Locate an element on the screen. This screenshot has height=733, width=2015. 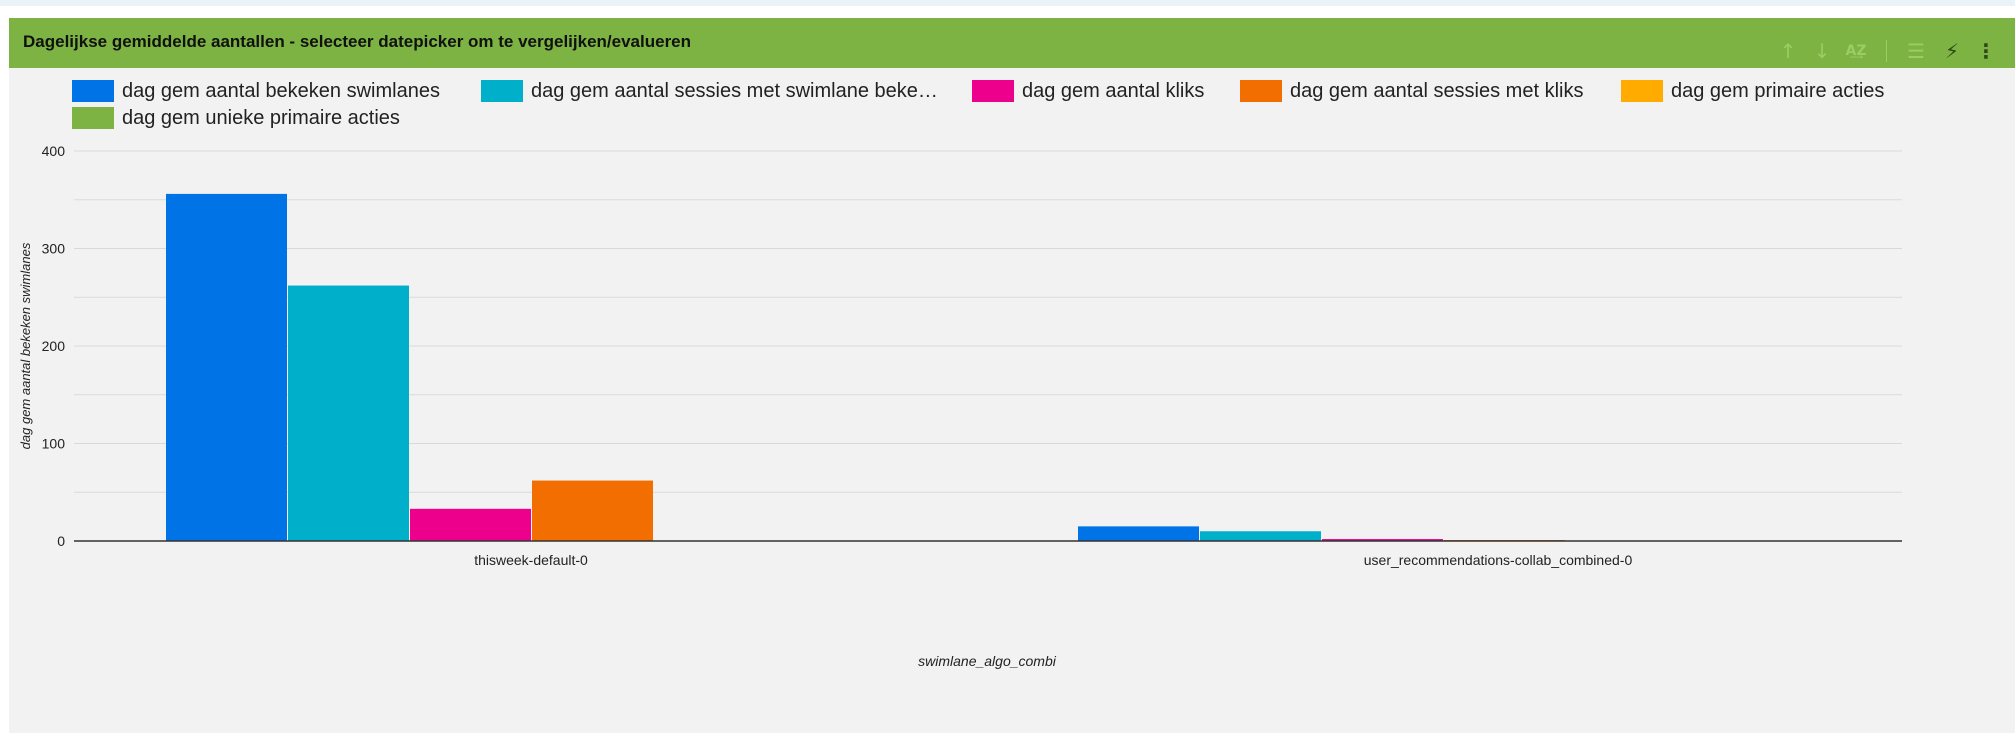
x-axis-title: swimlane_algo_combi is located at coordinates (987, 661).